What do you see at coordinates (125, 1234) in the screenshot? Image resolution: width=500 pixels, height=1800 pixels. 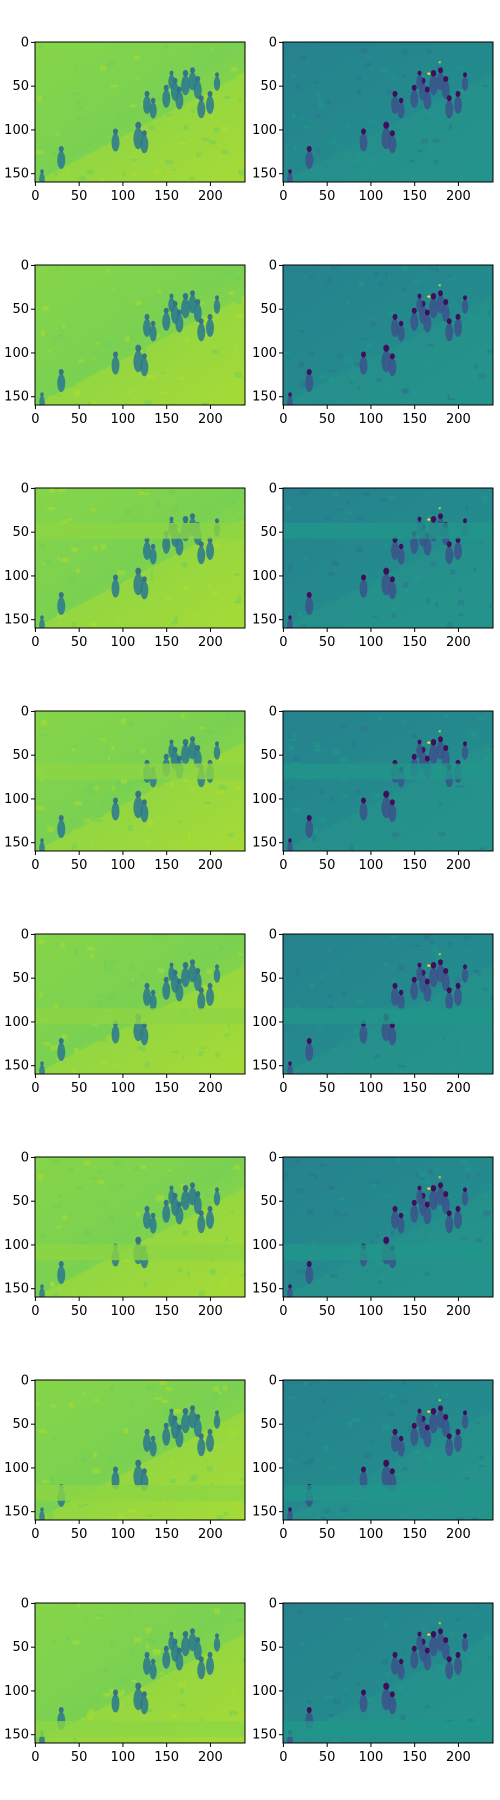 I see `panel-left-row-6: 0 50 100 150 200 0 50 100 150` at bounding box center [125, 1234].